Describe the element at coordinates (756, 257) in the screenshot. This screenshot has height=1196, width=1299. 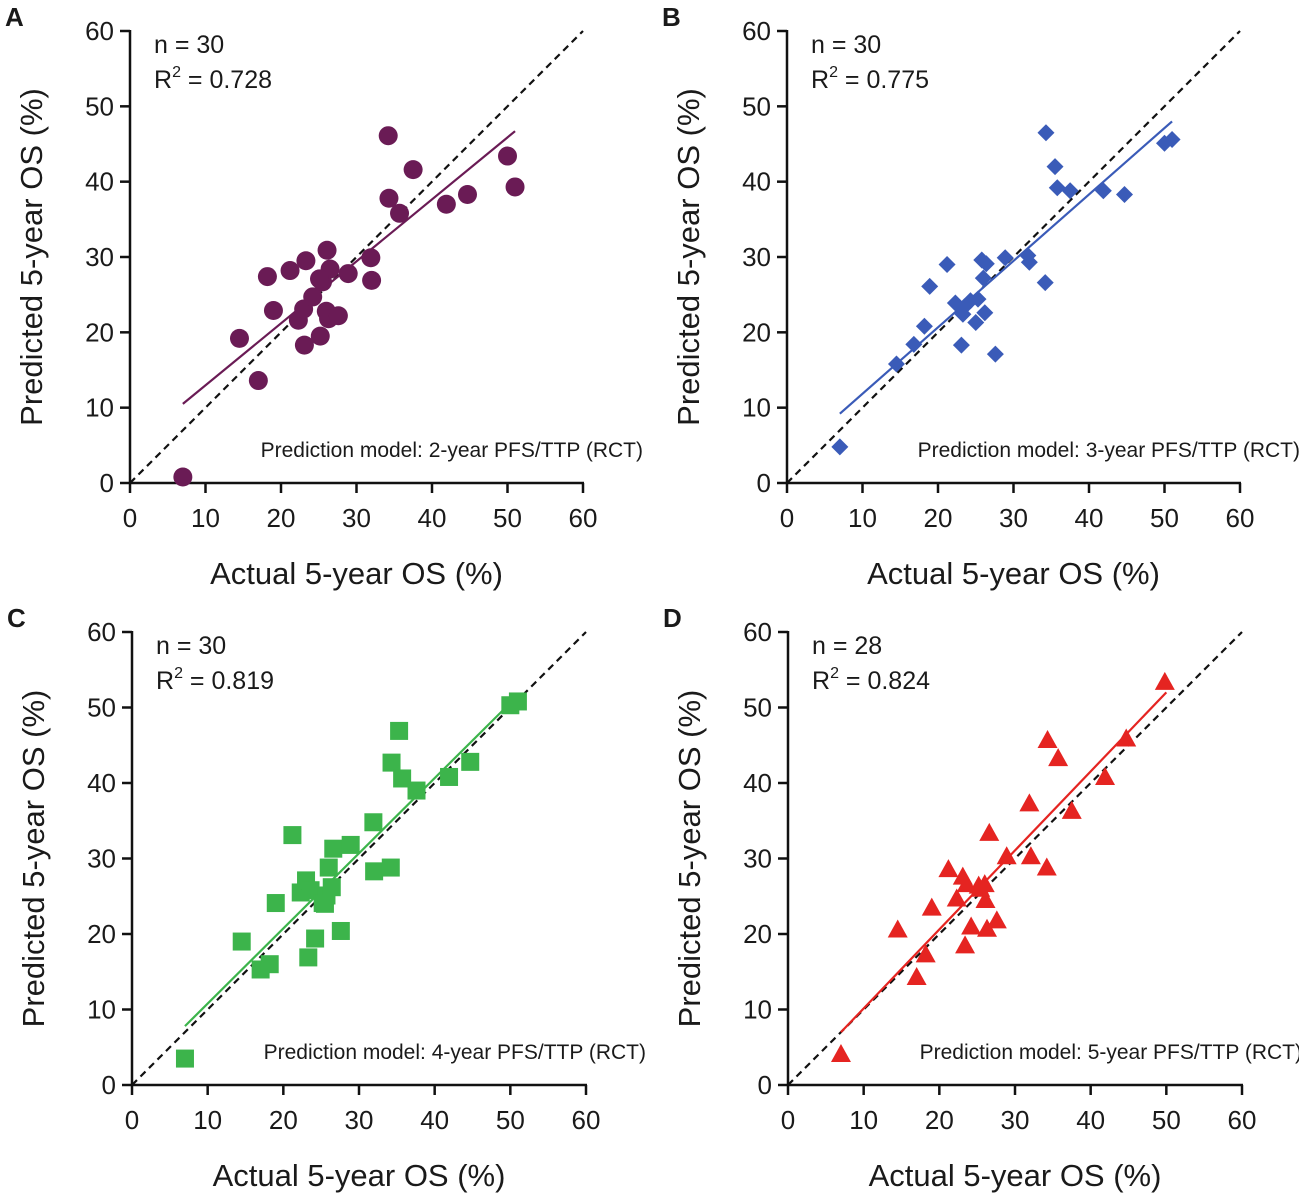
I see `y-tick-label: 30` at that location.